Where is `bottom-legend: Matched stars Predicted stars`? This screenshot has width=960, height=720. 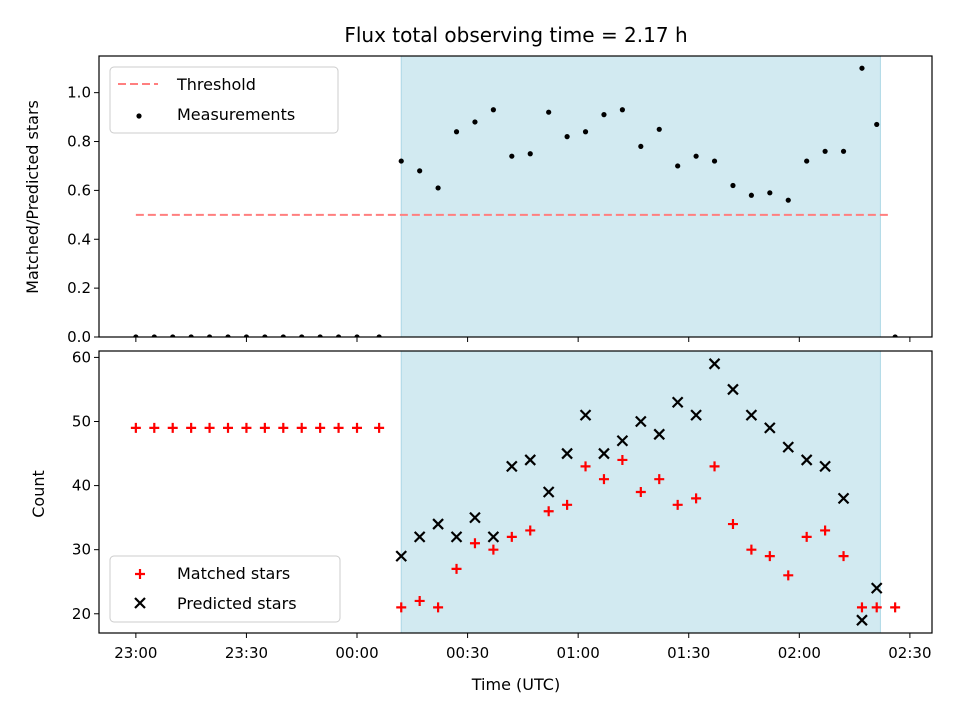
bottom-legend: Matched stars Predicted stars is located at coordinates (225, 589).